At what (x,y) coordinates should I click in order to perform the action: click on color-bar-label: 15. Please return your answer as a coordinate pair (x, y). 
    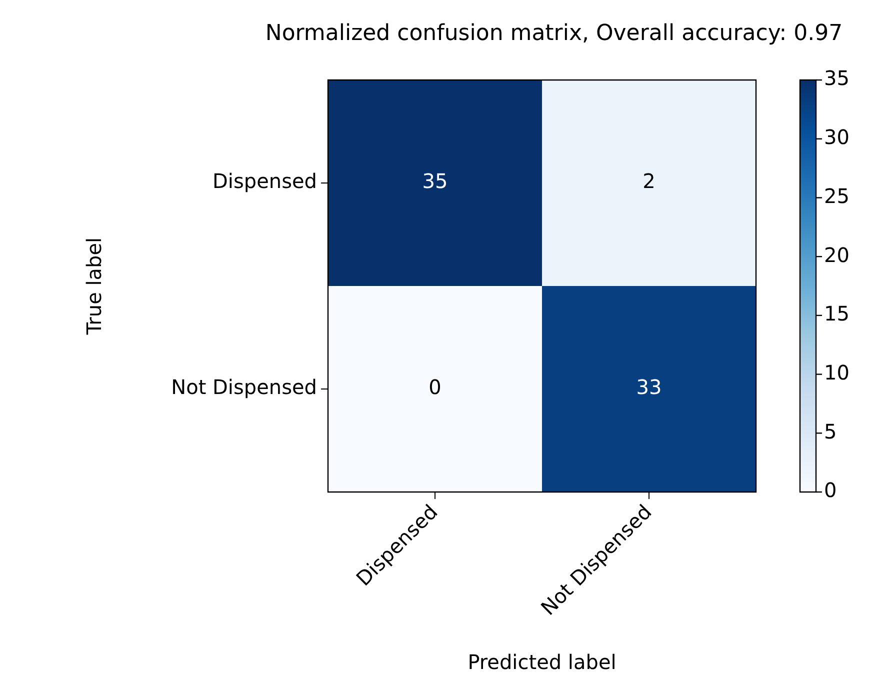
    Looking at the image, I should click on (837, 314).